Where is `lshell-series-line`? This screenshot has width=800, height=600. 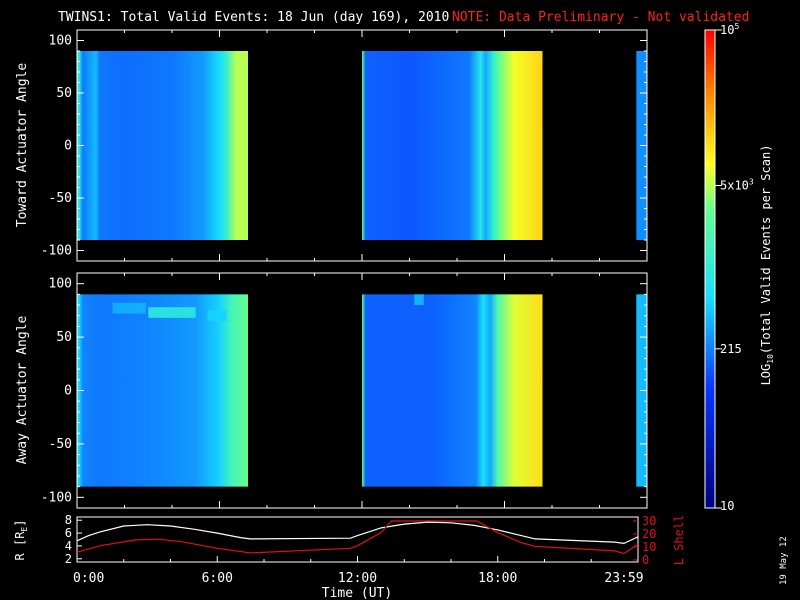 lshell-series-line is located at coordinates (357, 537).